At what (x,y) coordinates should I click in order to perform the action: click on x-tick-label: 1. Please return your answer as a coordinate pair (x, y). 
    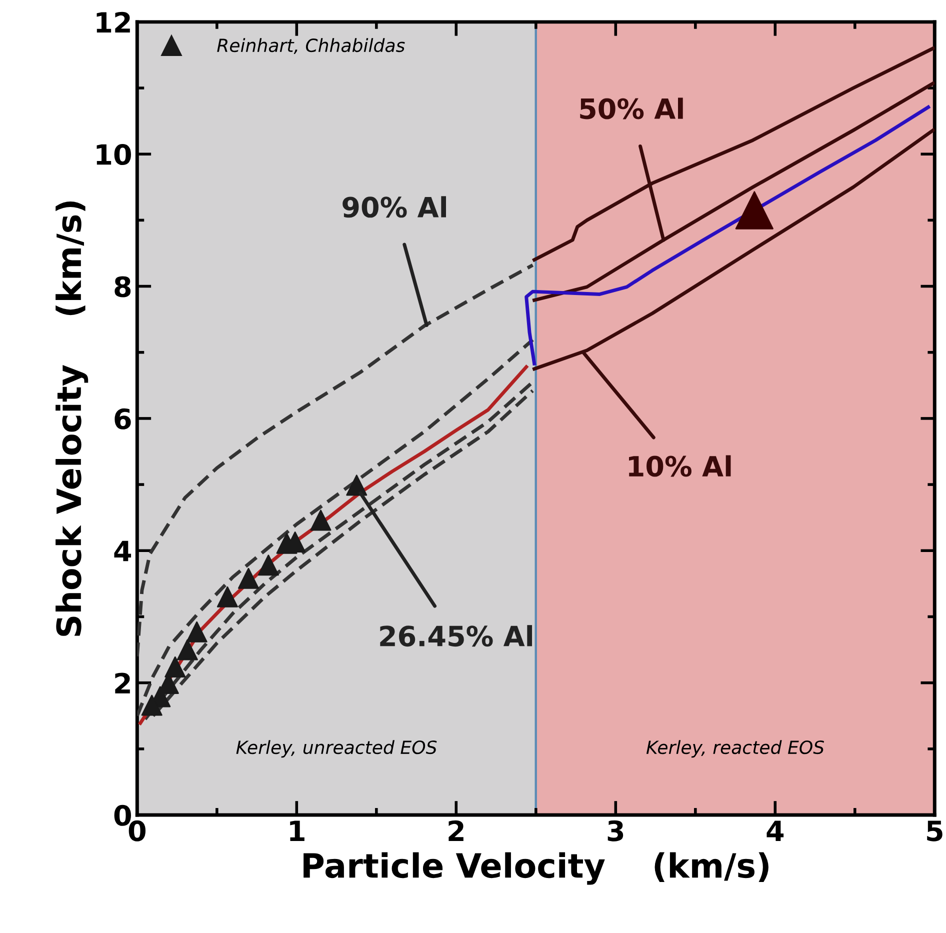
    Looking at the image, I should click on (297, 830).